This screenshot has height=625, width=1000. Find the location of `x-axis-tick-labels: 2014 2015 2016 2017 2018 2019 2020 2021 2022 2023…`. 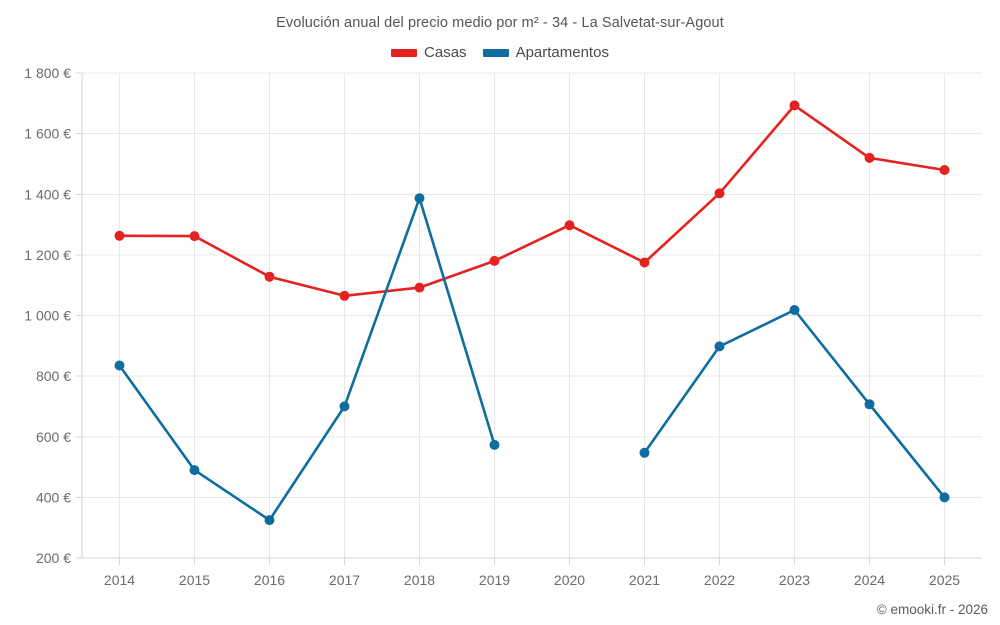

x-axis-tick-labels: 2014 2015 2016 2017 2018 2019 2020 2021 2022 2023… is located at coordinates (532, 580).